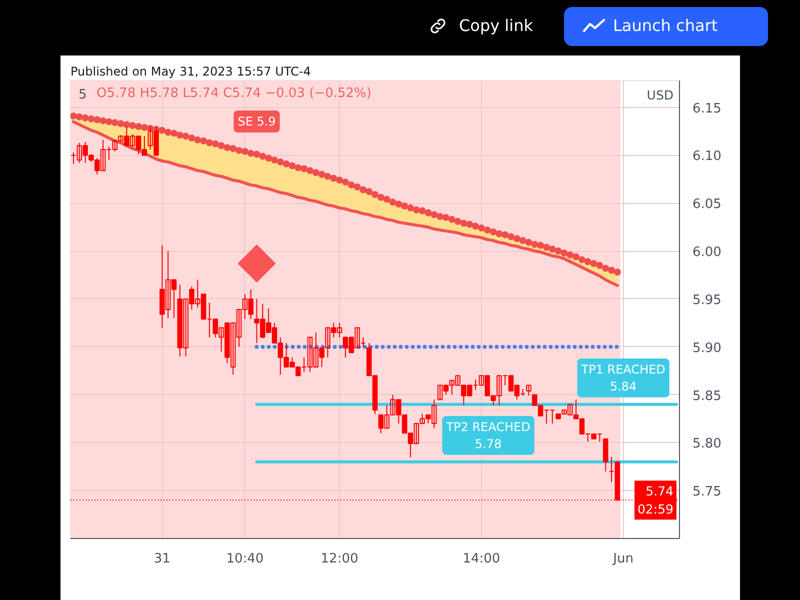 The width and height of the screenshot is (800, 600). I want to click on x-tick-label: Jun, so click(623, 559).